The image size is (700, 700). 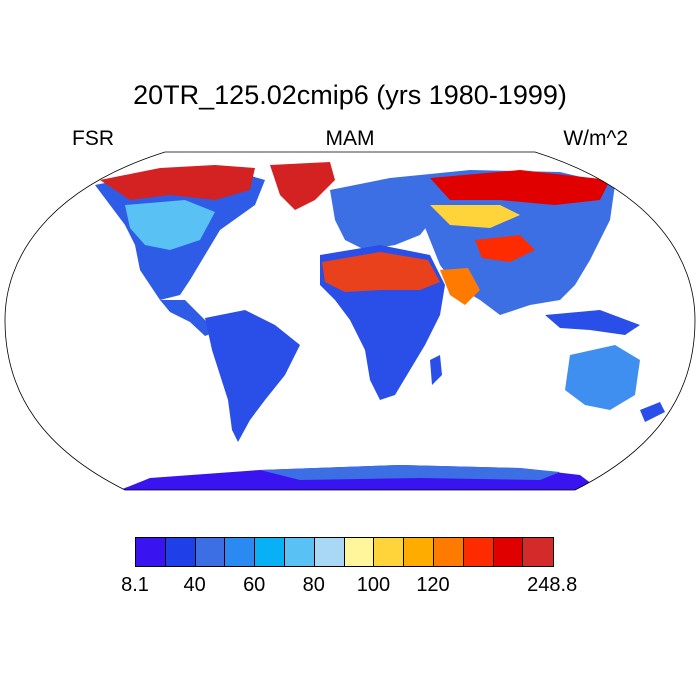 What do you see at coordinates (135, 585) in the screenshot?
I see `colorbar-tick-label: 8.1` at bounding box center [135, 585].